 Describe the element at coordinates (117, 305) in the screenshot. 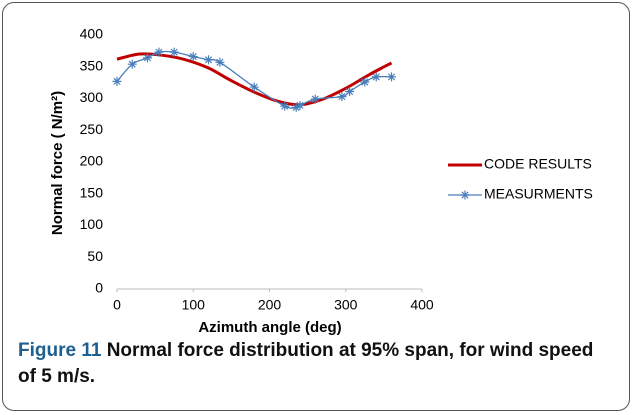

I see `x-tick-label: 0` at that location.